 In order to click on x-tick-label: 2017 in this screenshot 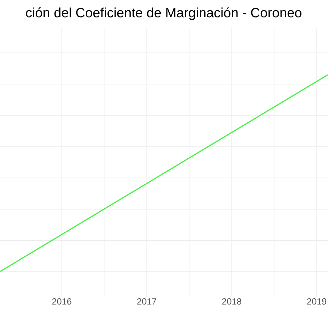, I will do `click(147, 301)`.